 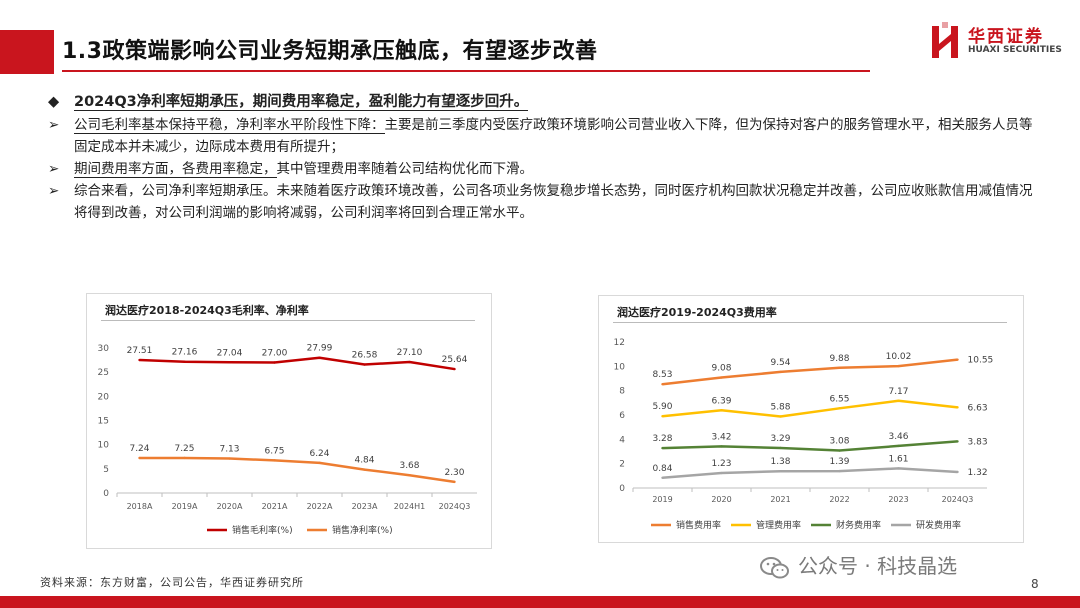 I want to click on x-tick-label: 2022A, so click(x=320, y=506).